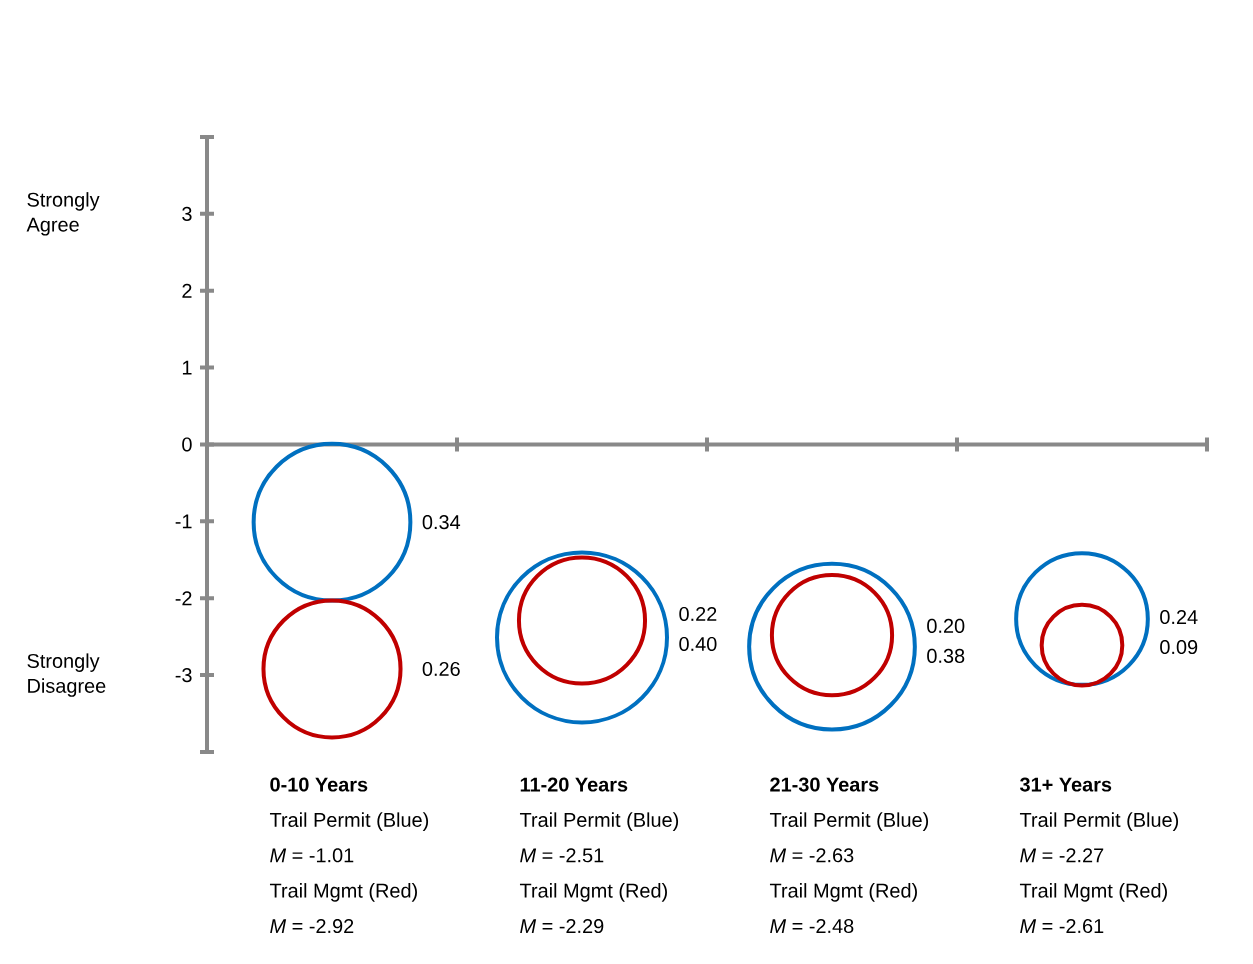 This screenshot has width=1253, height=964. Describe the element at coordinates (312, 926) in the screenshot. I see `text: M = -2.92` at that location.